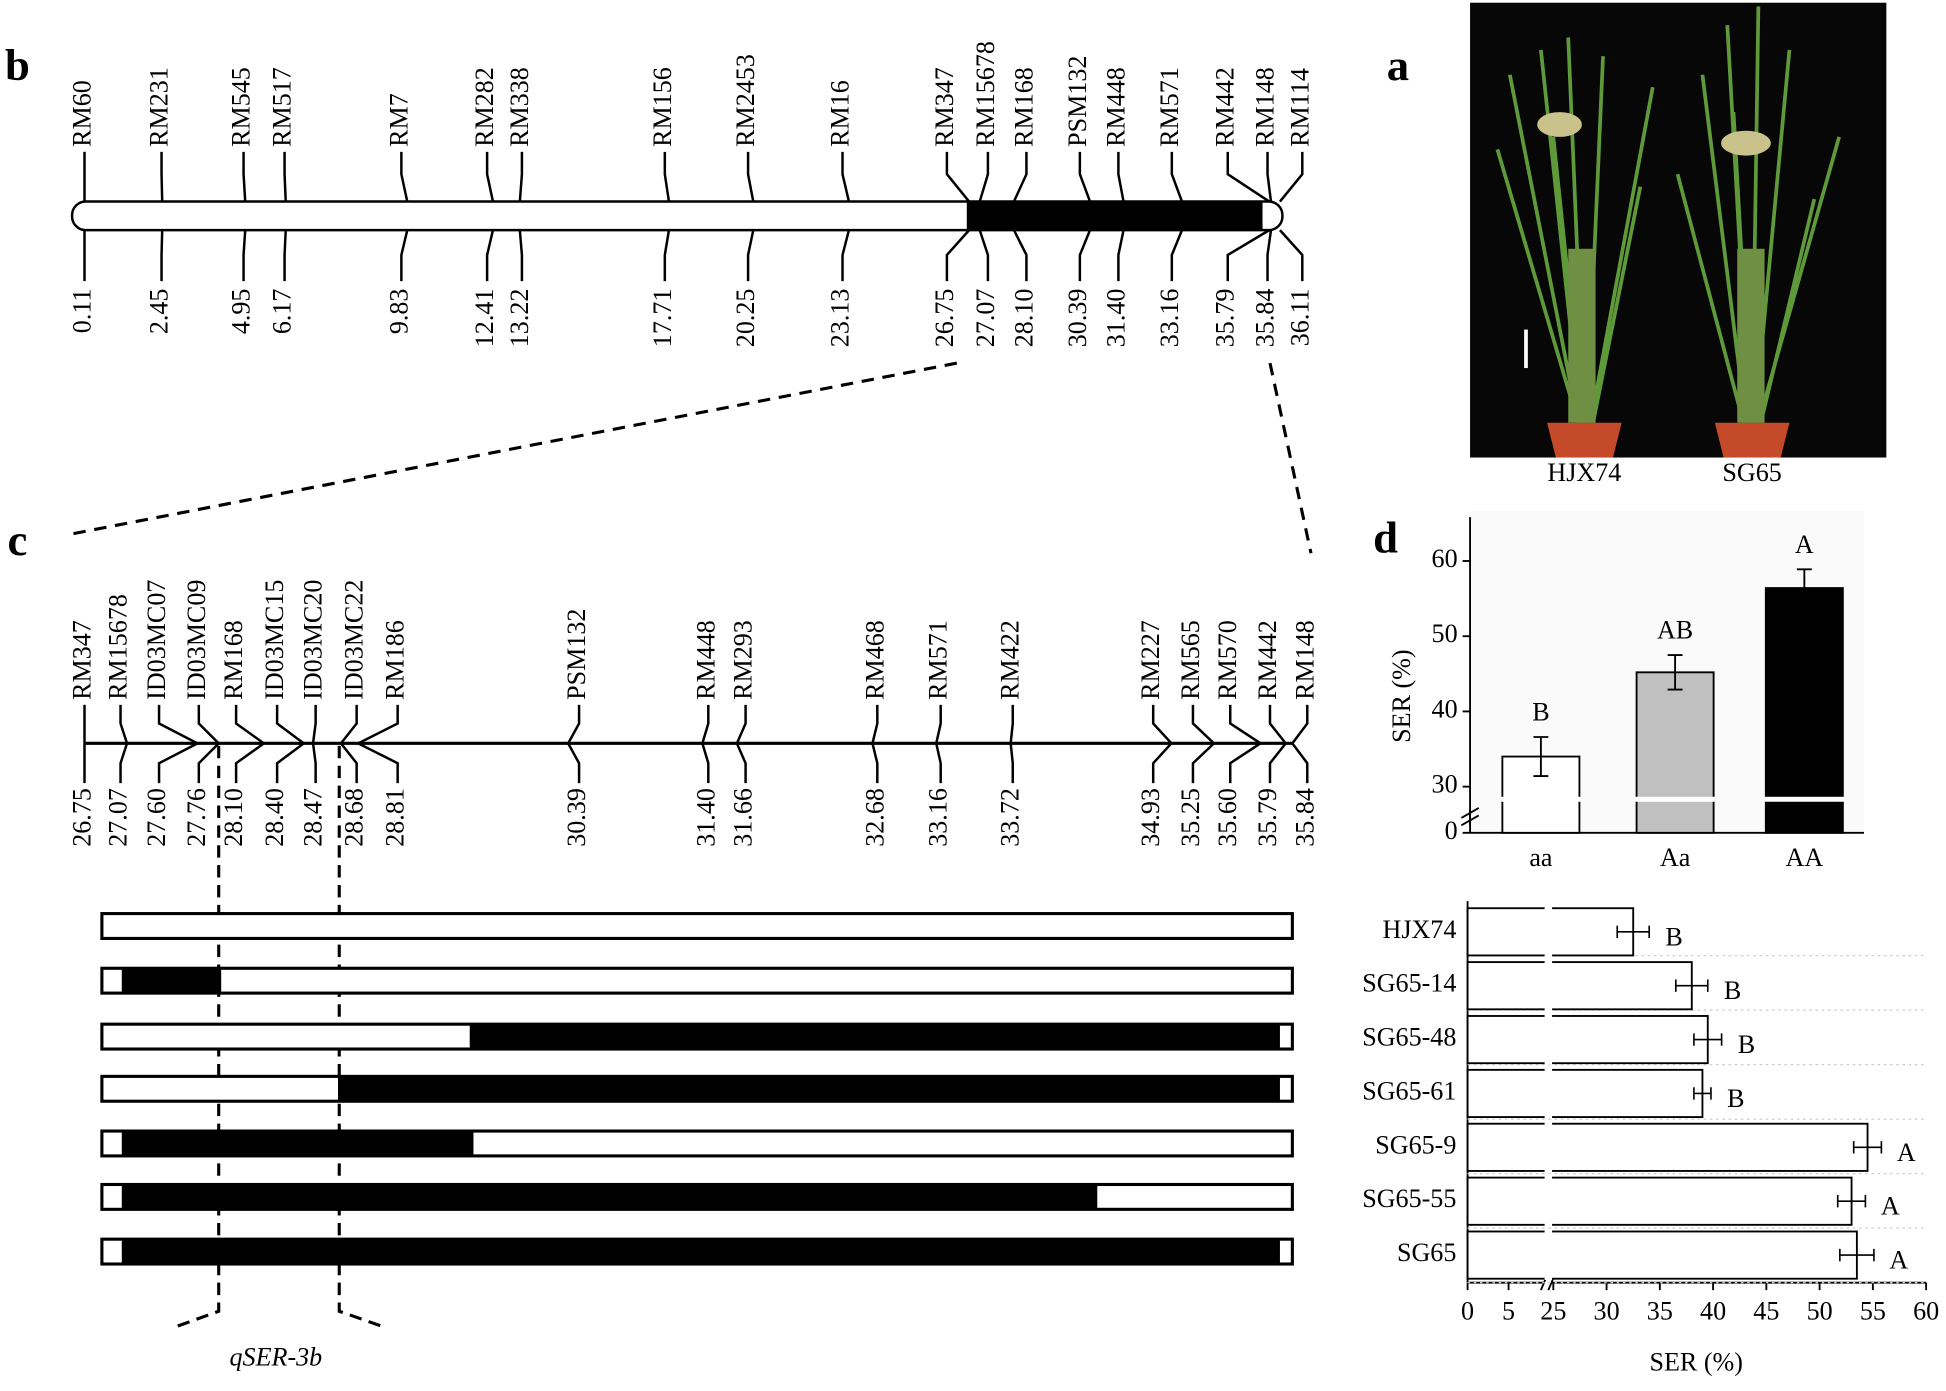  Describe the element at coordinates (1470, 817) in the screenshot. I see `axis-break` at that location.